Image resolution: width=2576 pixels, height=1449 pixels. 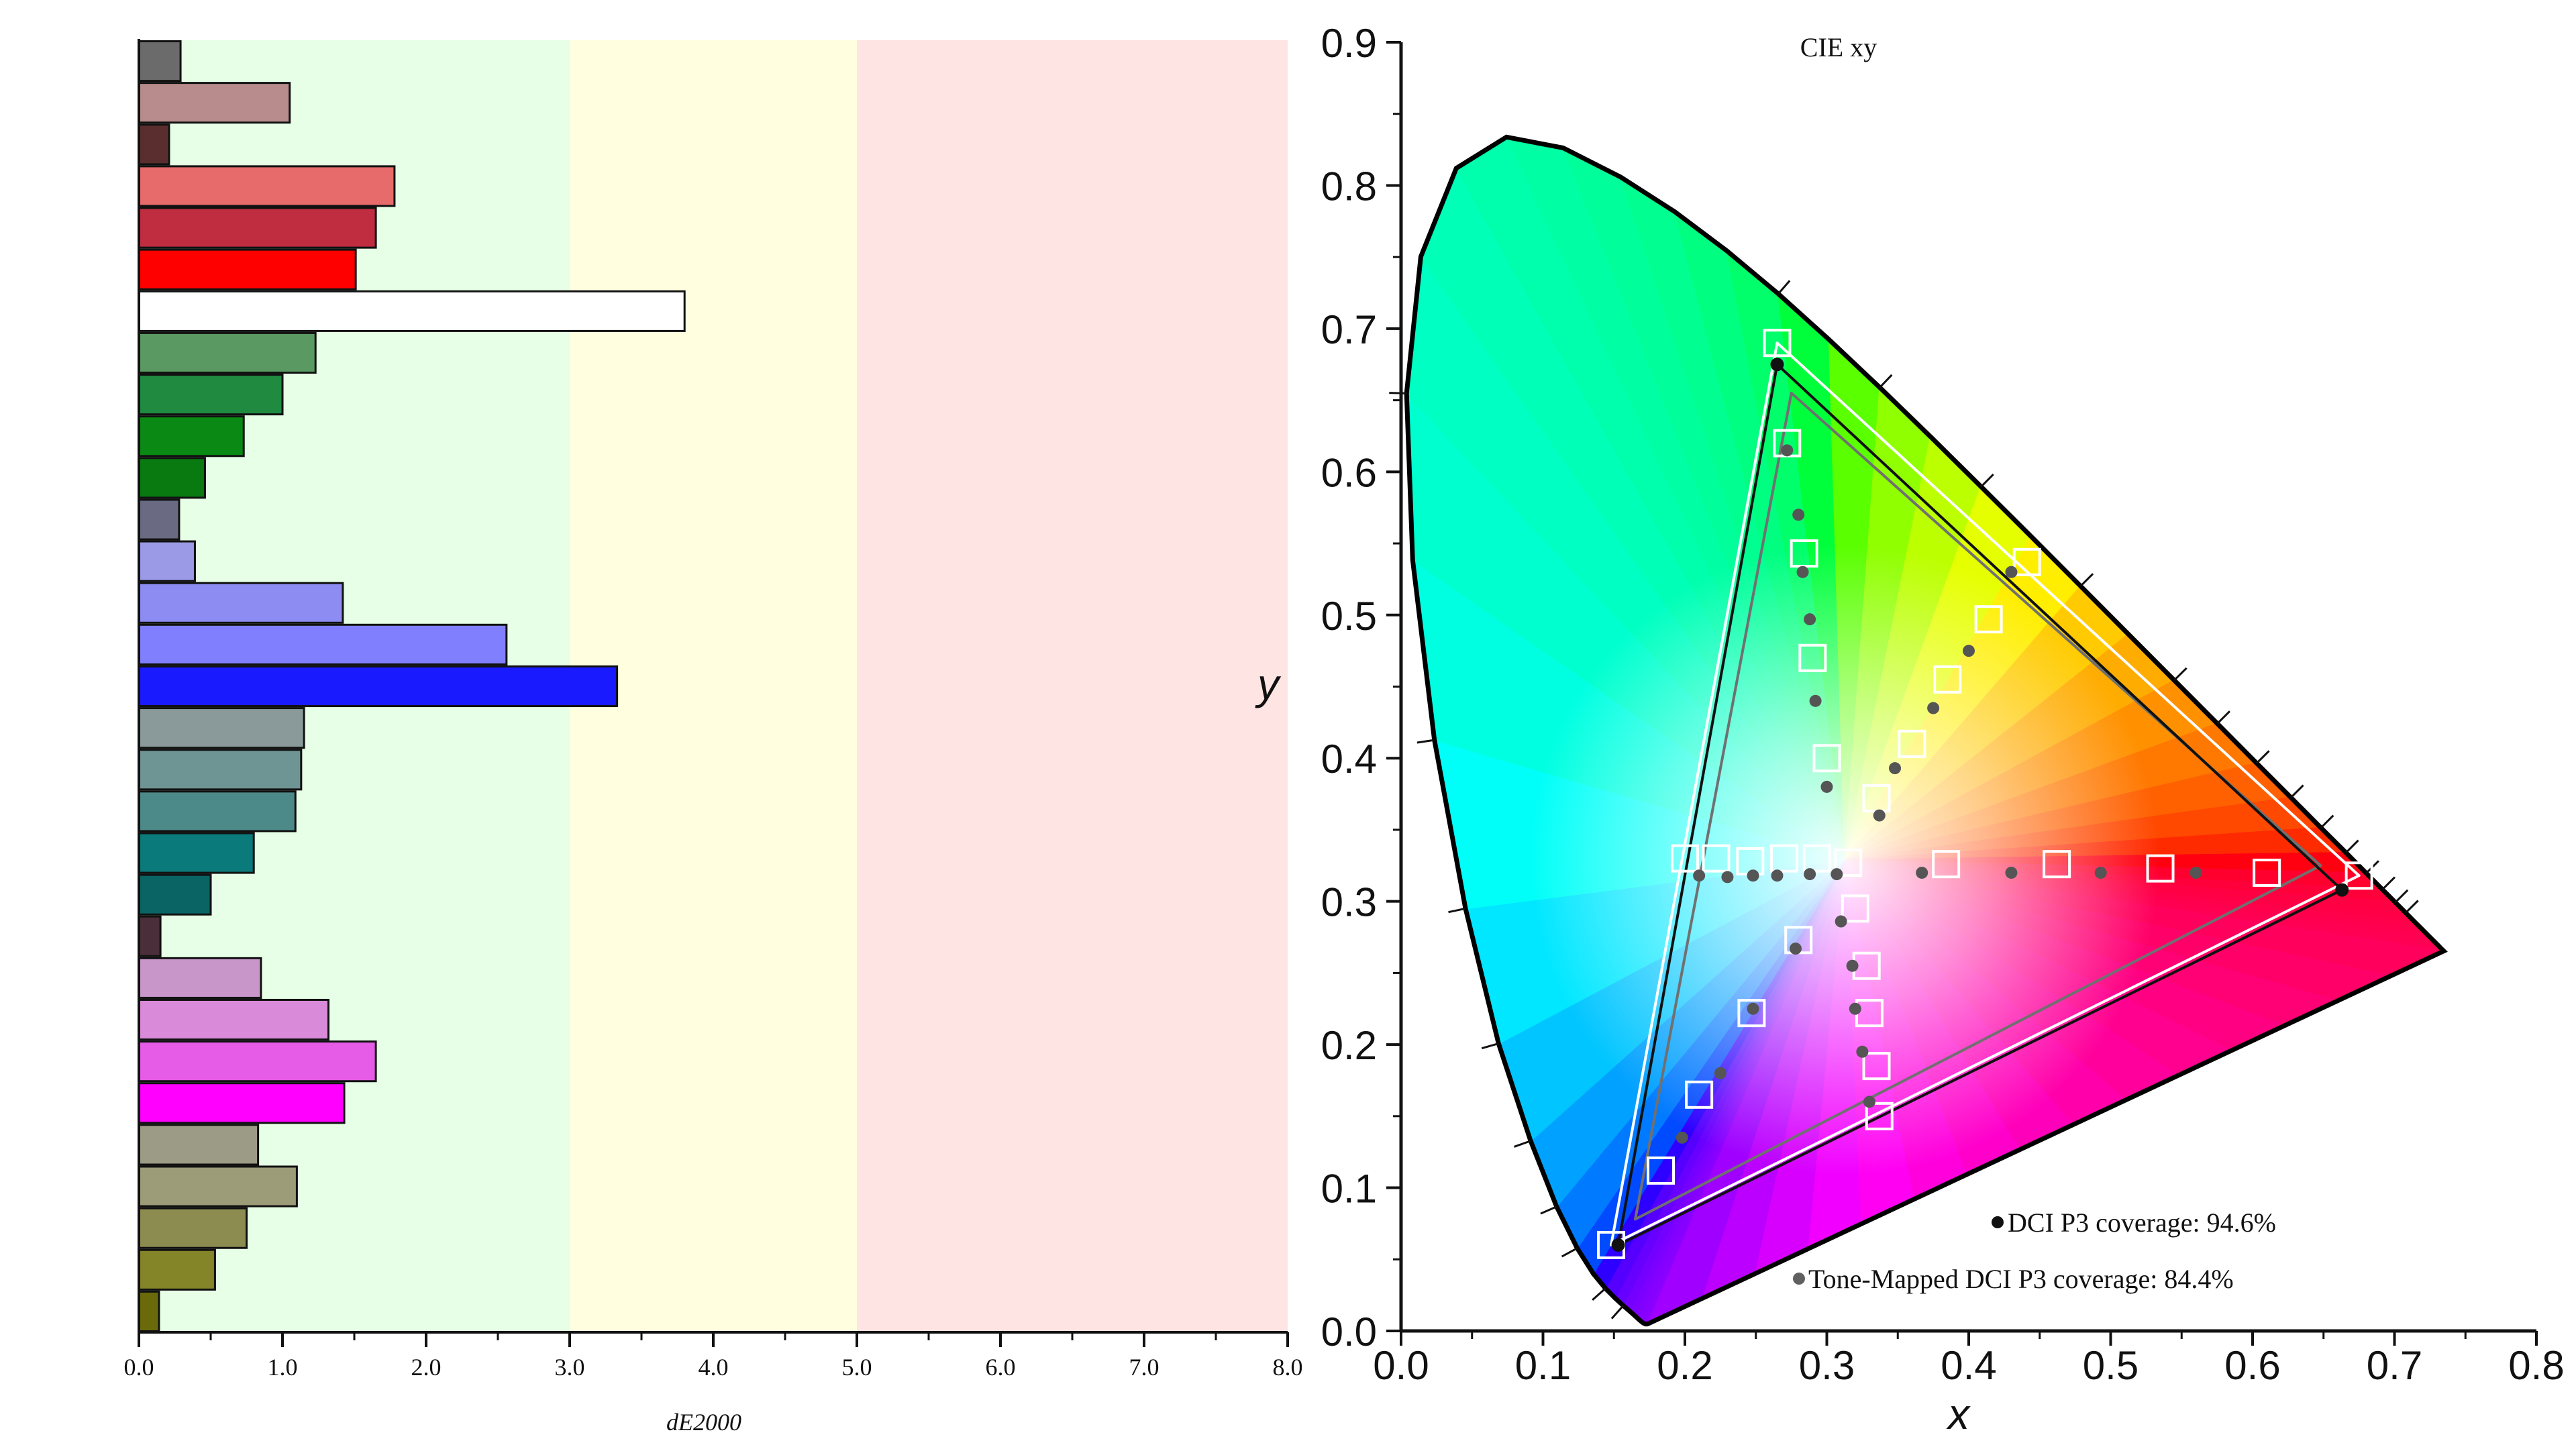 I want to click on cie-x-tick-label-4: 0.4, so click(x=1968, y=1365).